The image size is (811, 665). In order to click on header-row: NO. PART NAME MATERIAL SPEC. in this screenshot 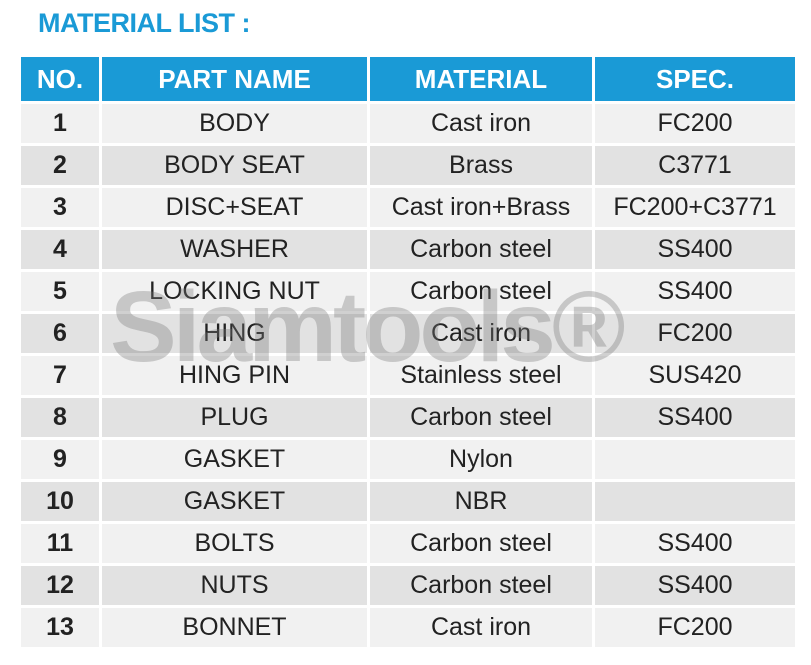, I will do `click(408, 79)`.